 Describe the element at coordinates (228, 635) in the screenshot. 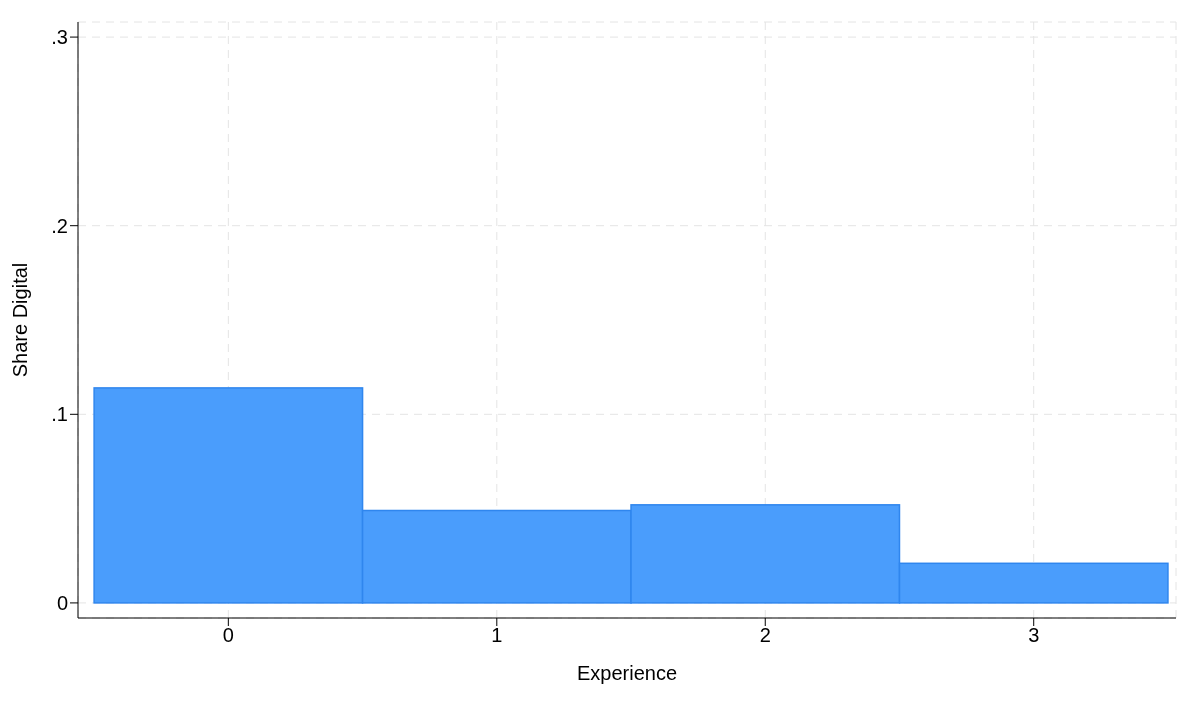

I see `x-tick-label: 0` at that location.